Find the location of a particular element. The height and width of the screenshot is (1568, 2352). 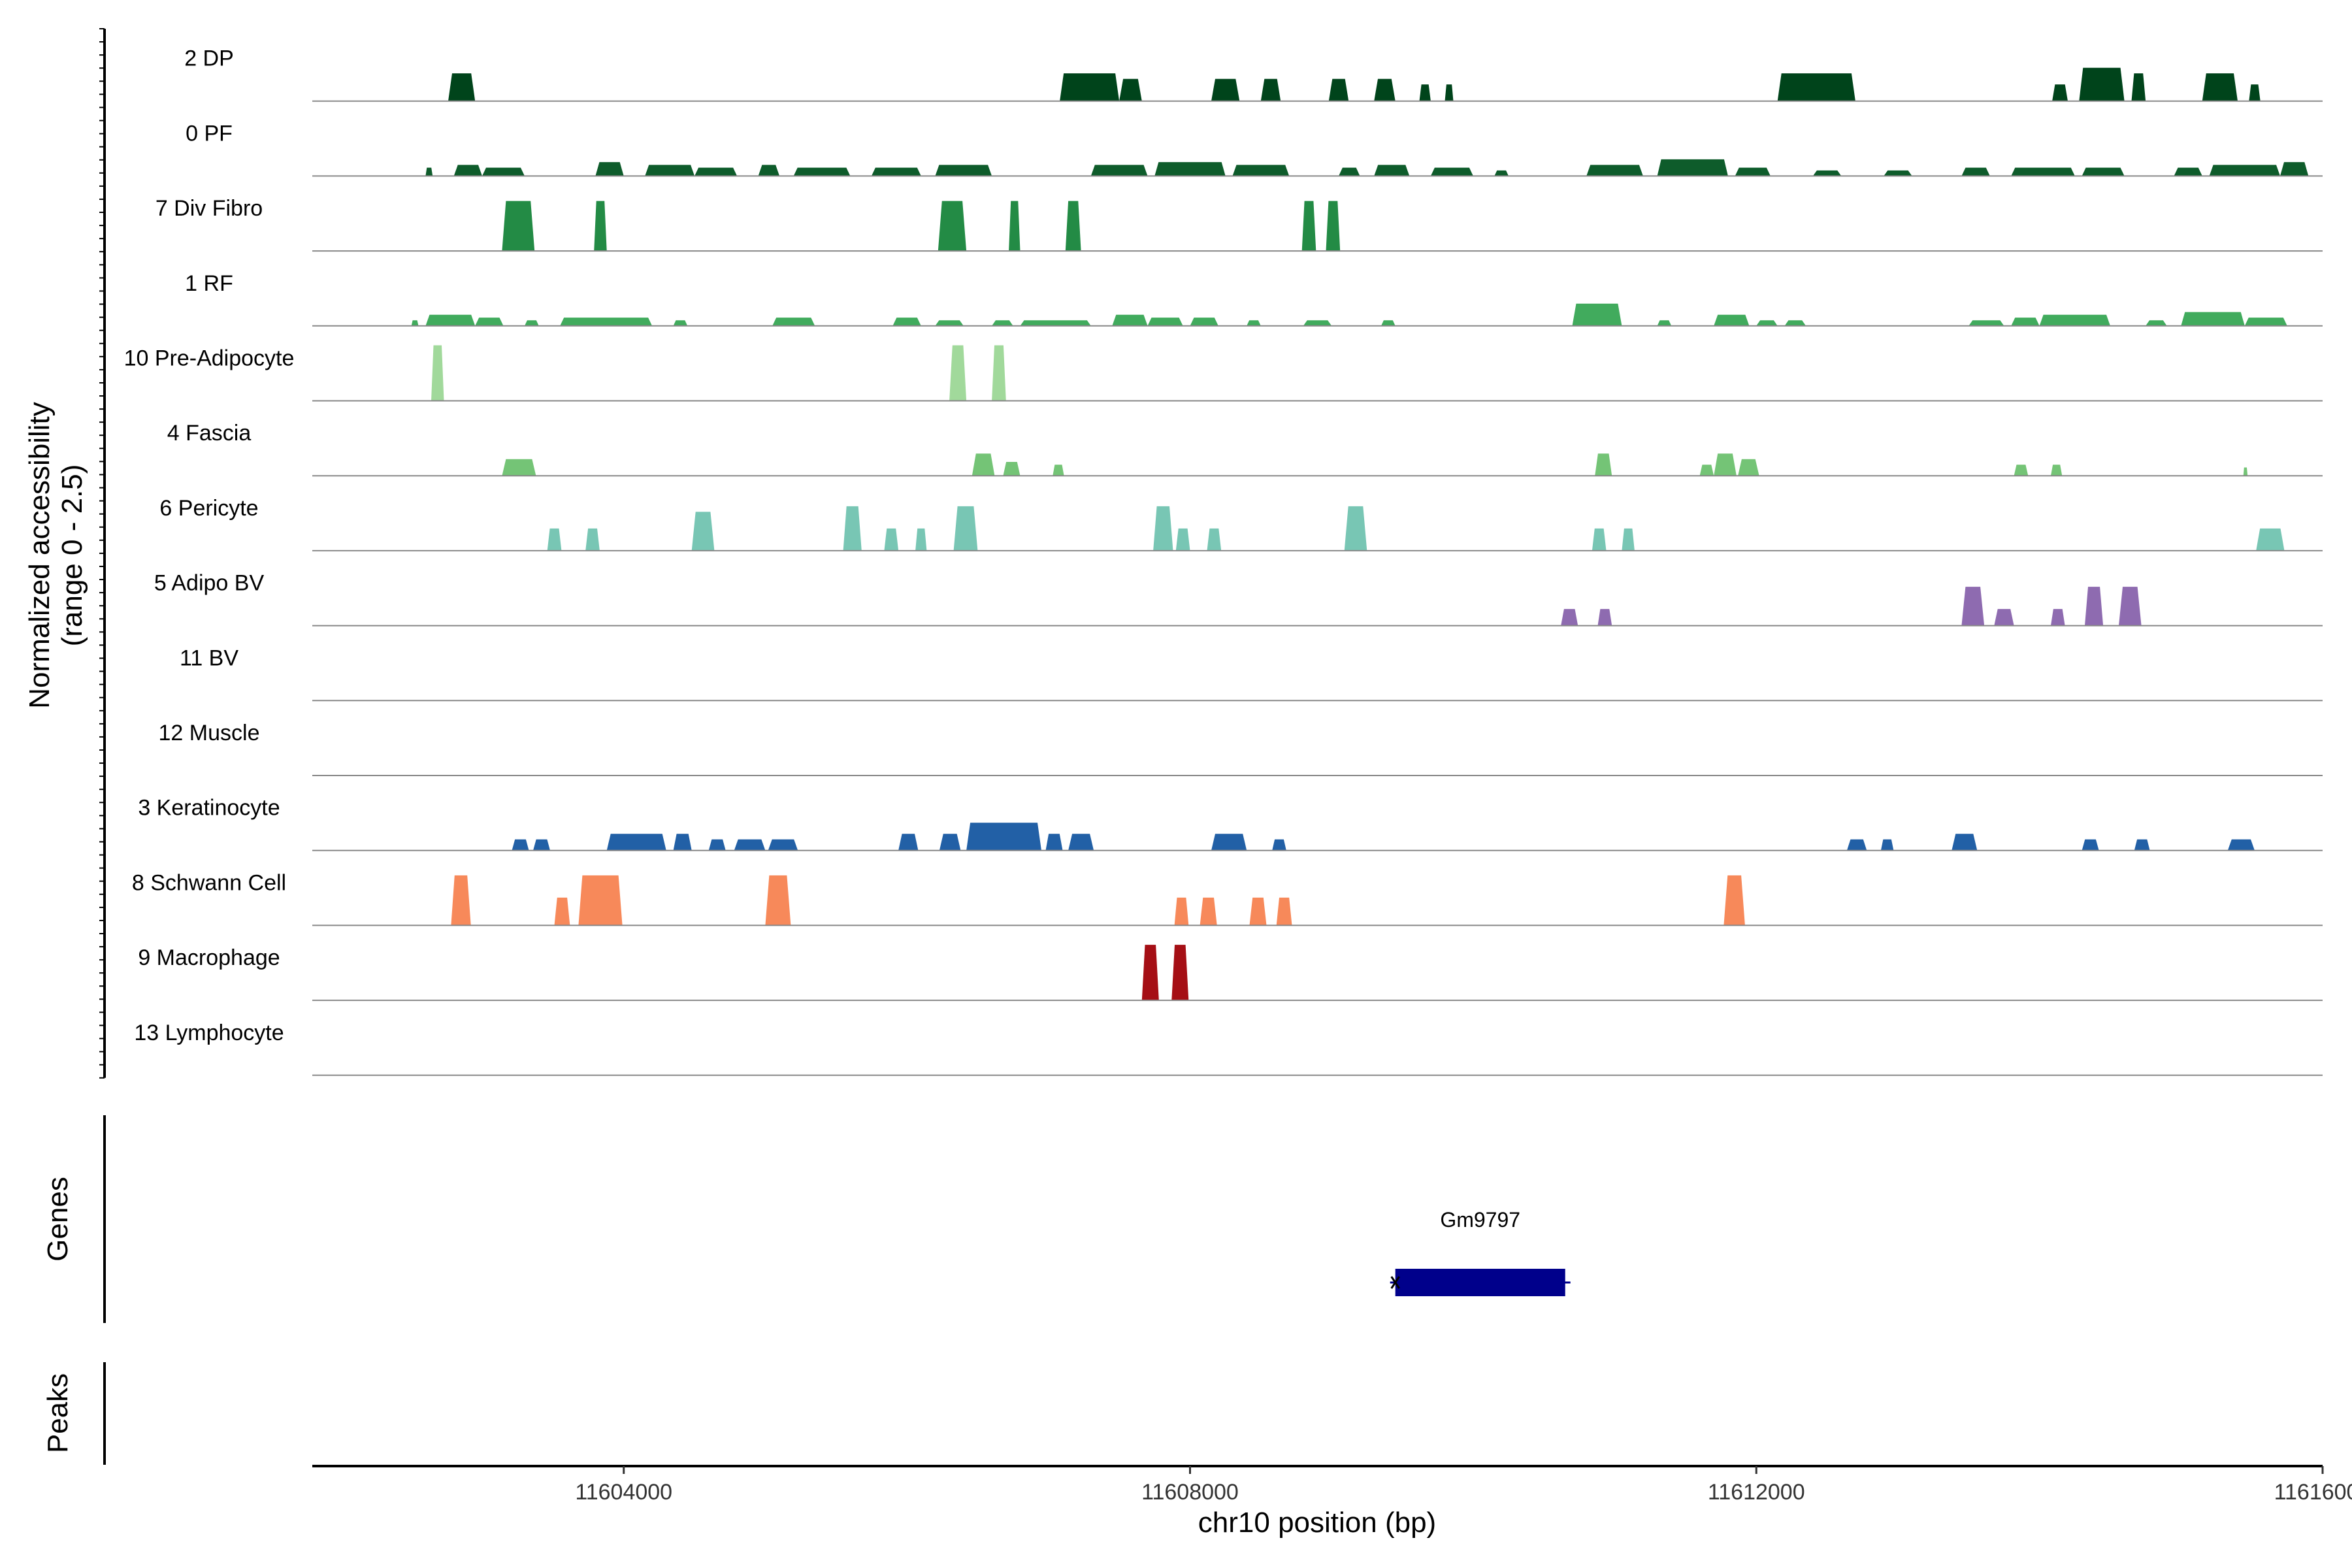

track-13-lymphocyte: 13 Lymphocyte is located at coordinates (1228, 1048).